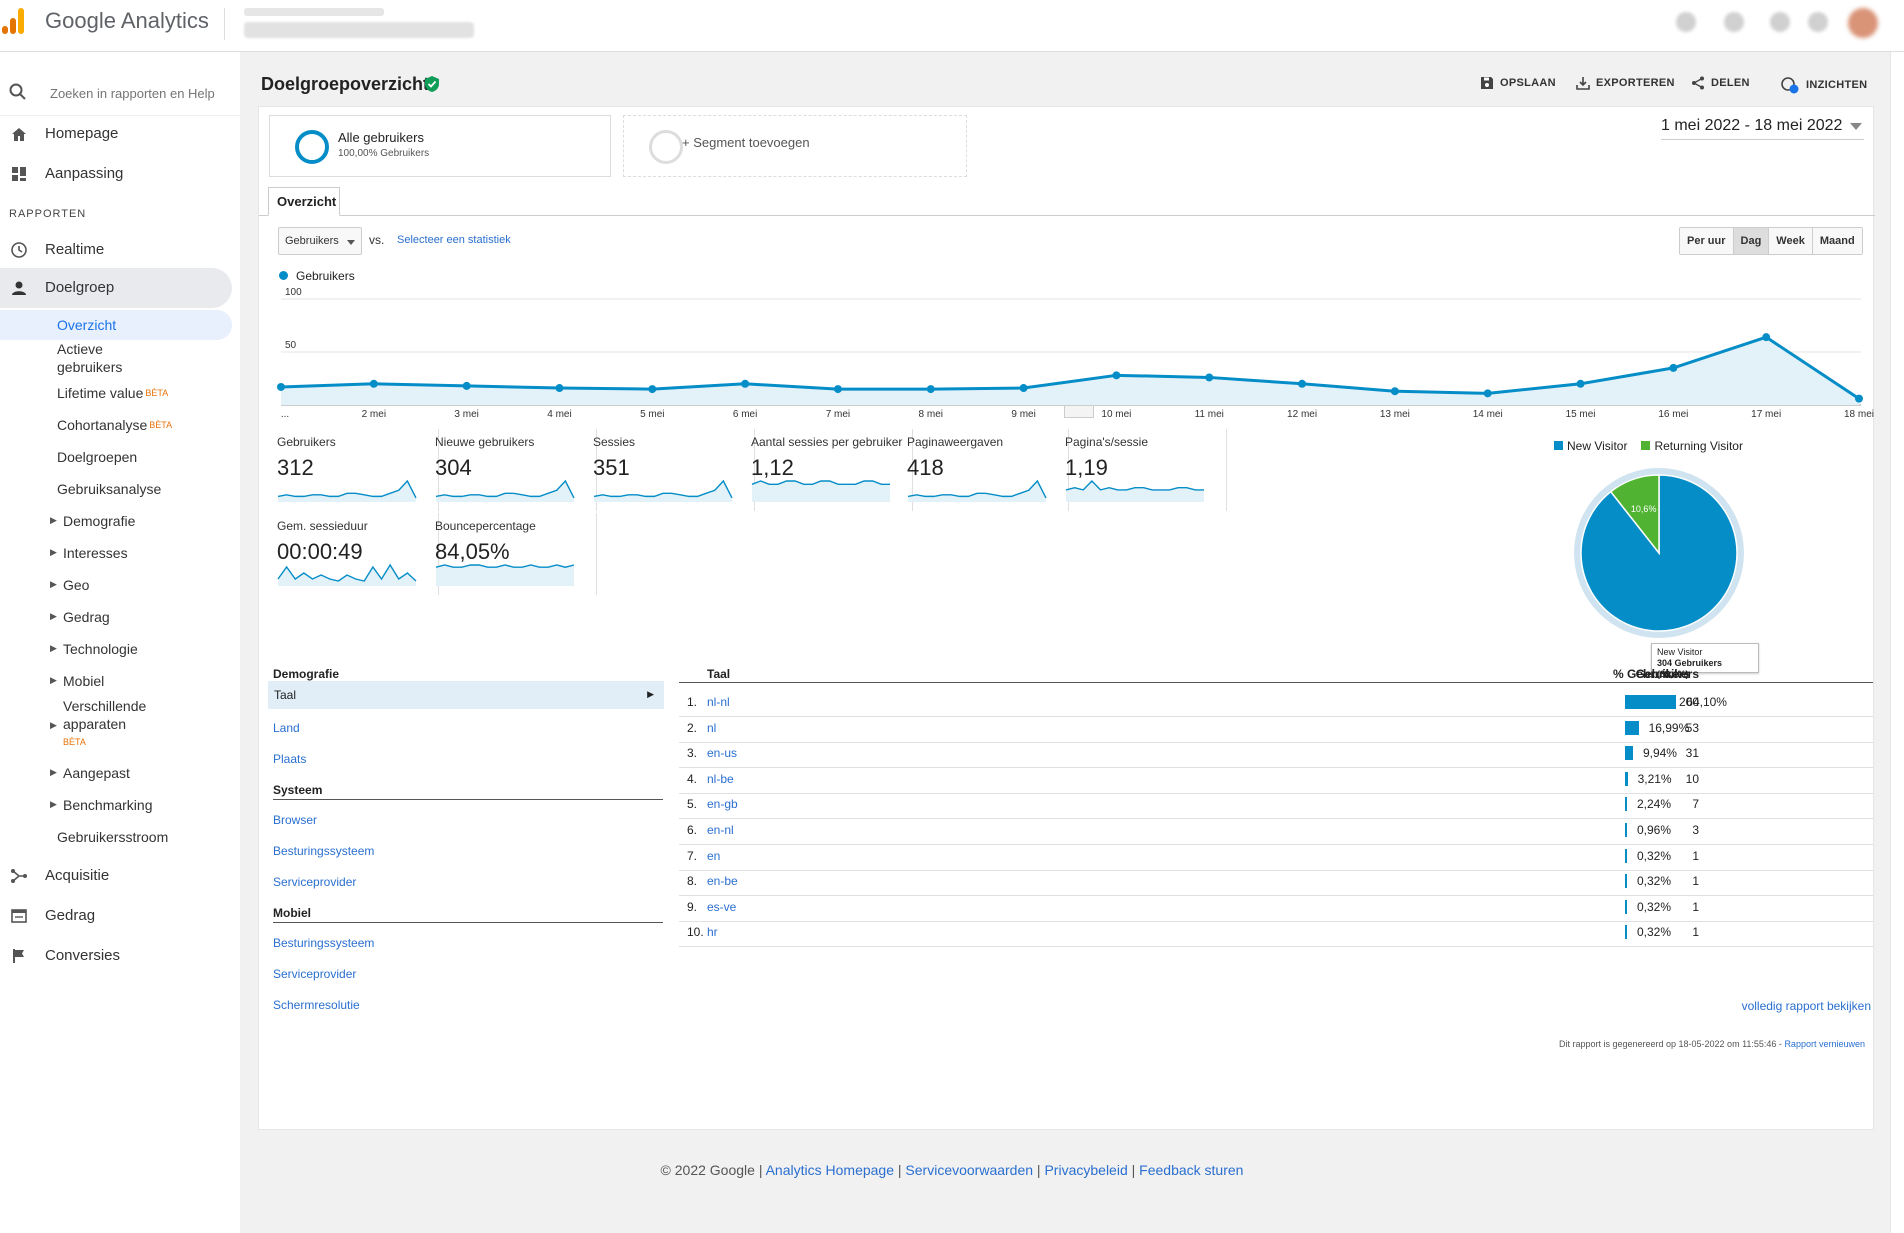 The height and width of the screenshot is (1233, 1904). I want to click on nav-customization: Aanpassing, so click(116, 174).